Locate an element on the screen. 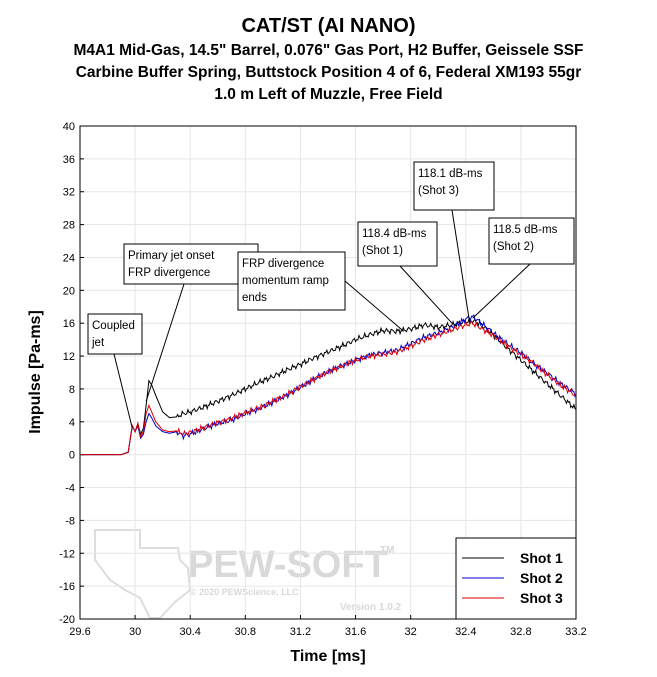  y-tick-label: 8 is located at coordinates (72, 390).